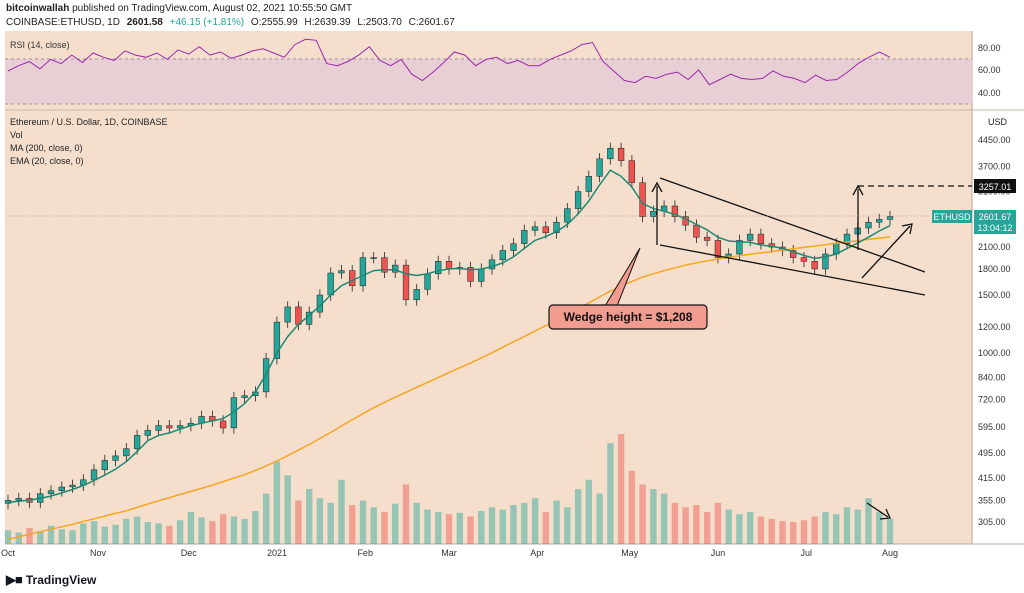 The width and height of the screenshot is (1024, 593). Describe the element at coordinates (994, 327) in the screenshot. I see `price-tick-label: 1200.00` at that location.